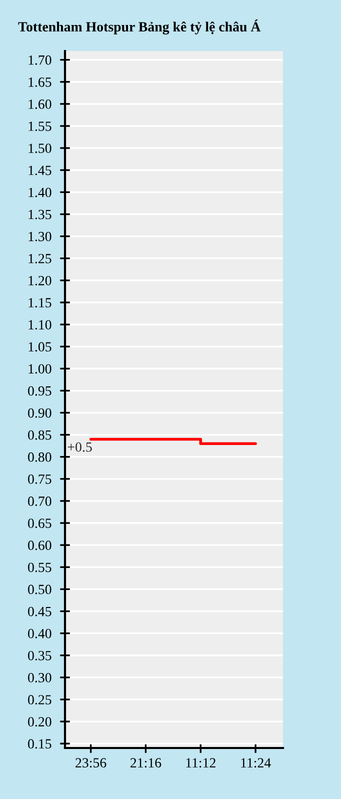 This screenshot has height=799, width=341. Describe the element at coordinates (40, 677) in the screenshot. I see `y-tick-label: 0.30` at that location.